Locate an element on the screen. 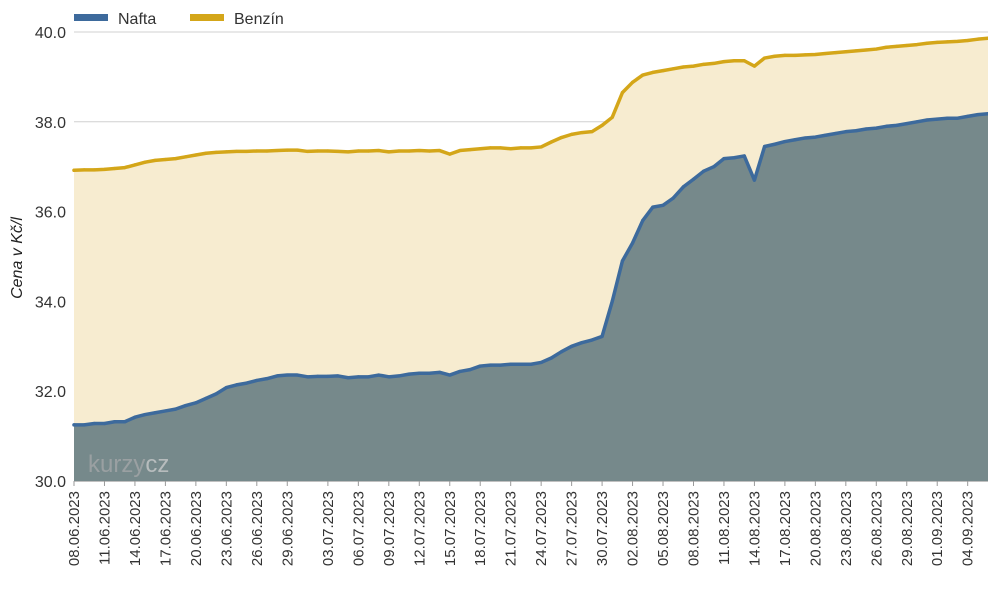 The image size is (988, 597). x-tick-label: 29.06.2023 is located at coordinates (287, 528).